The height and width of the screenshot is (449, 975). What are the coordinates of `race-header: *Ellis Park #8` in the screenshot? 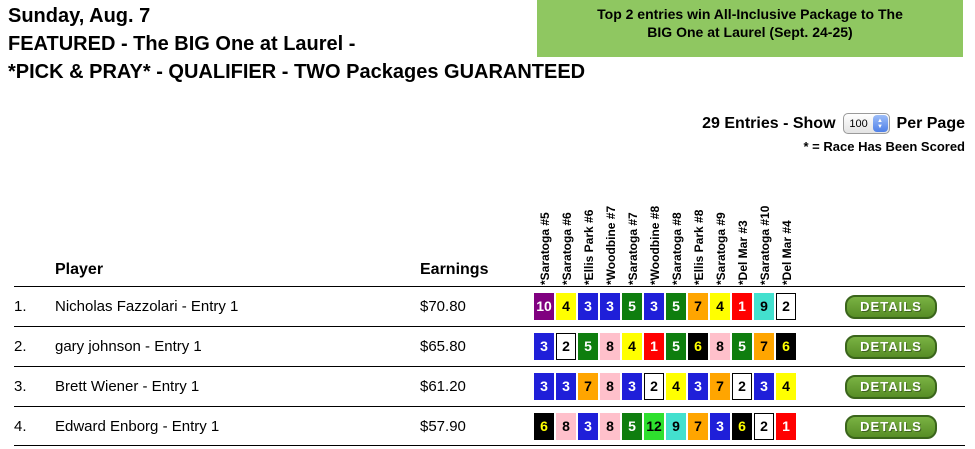 It's located at (699, 247).